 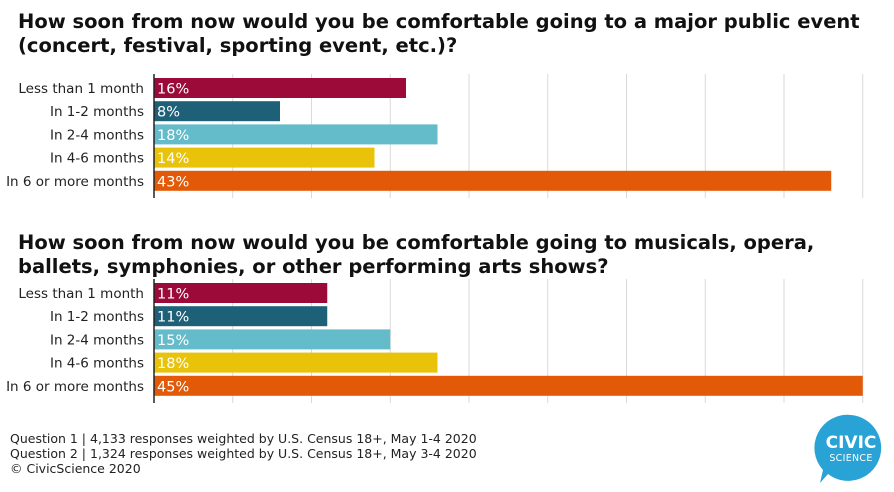 I want to click on civicscience-logo: CIVIC SCIENCE, so click(x=848, y=448).